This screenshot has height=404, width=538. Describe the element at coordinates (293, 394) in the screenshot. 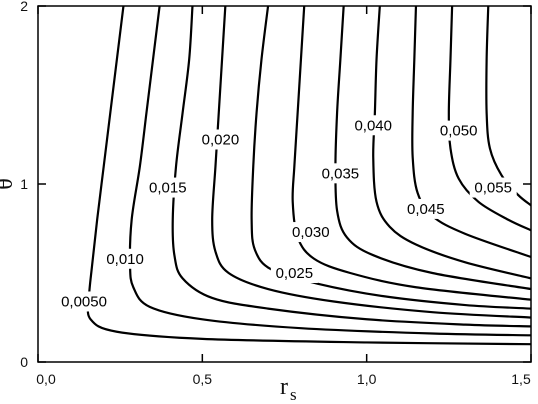

I see `x-axis-label-subscript: s` at that location.